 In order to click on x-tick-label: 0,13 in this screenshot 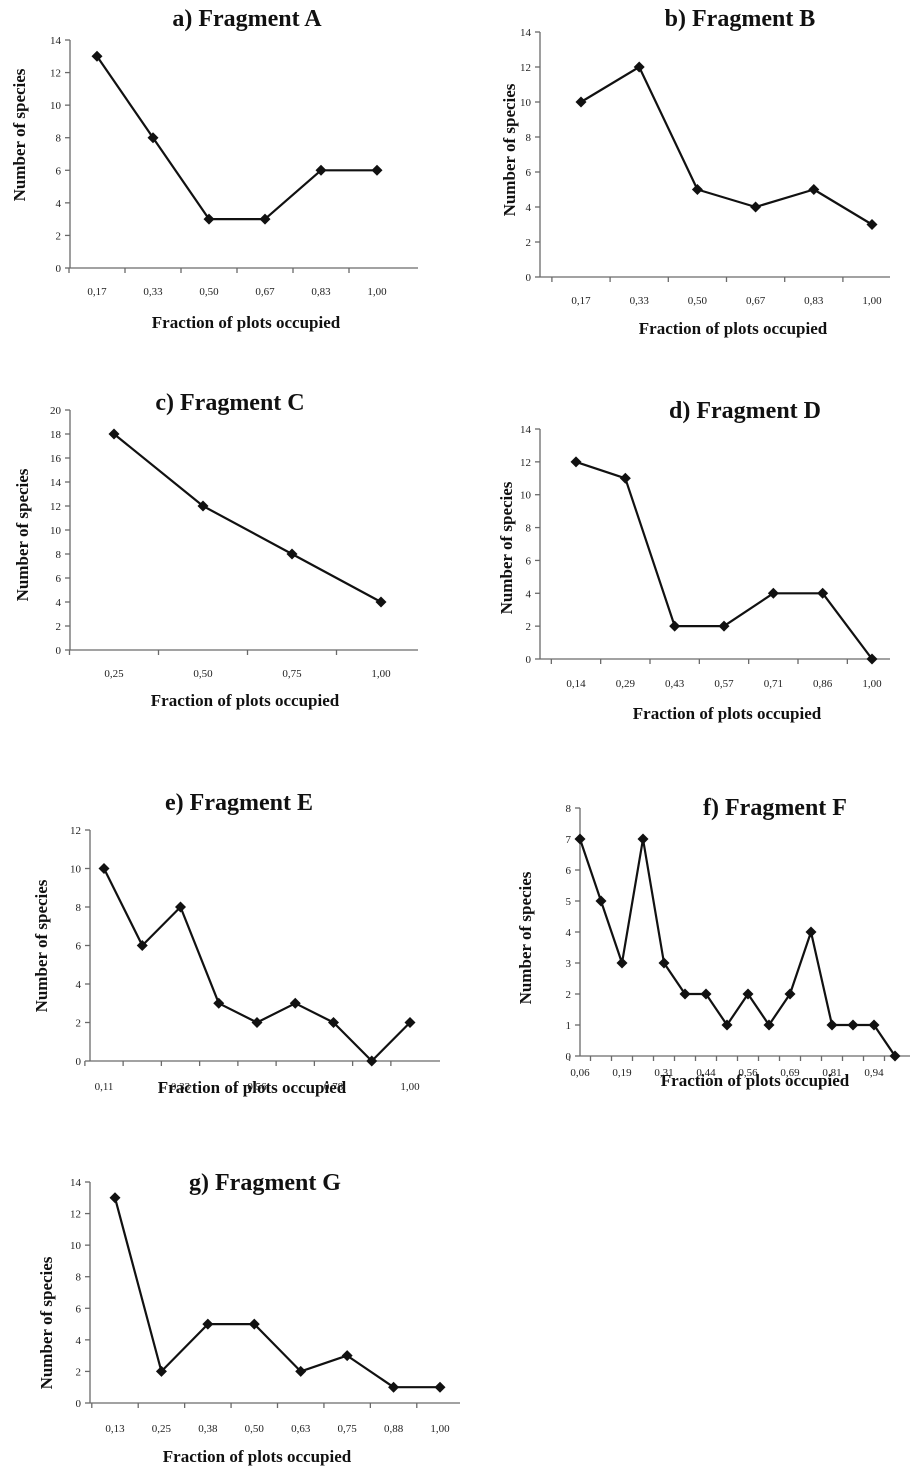, I will do `click(115, 1429)`.